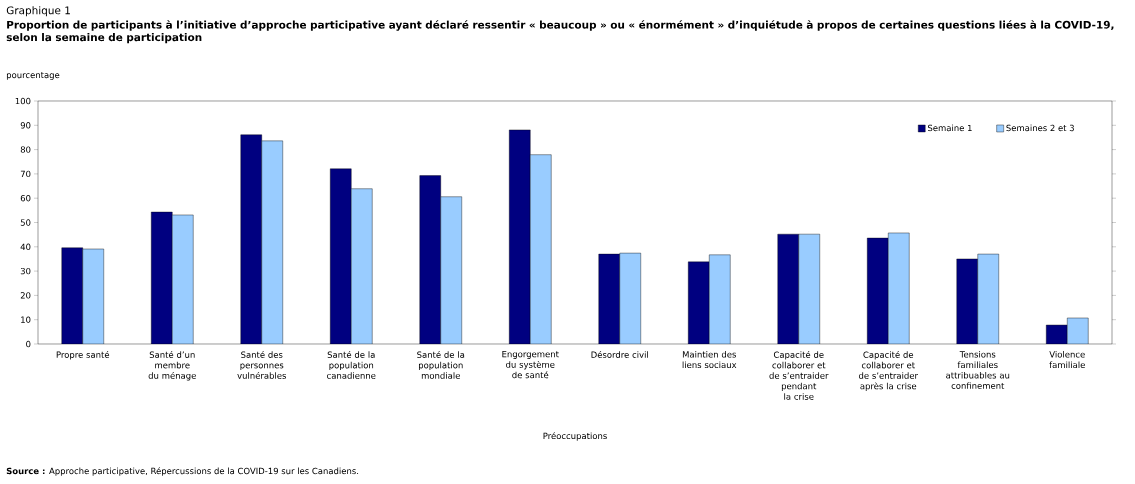 This screenshot has width=1135, height=484. I want to click on x-tick-label: Capacité de collaborer et de s’entraider après la crise, so click(888, 371).